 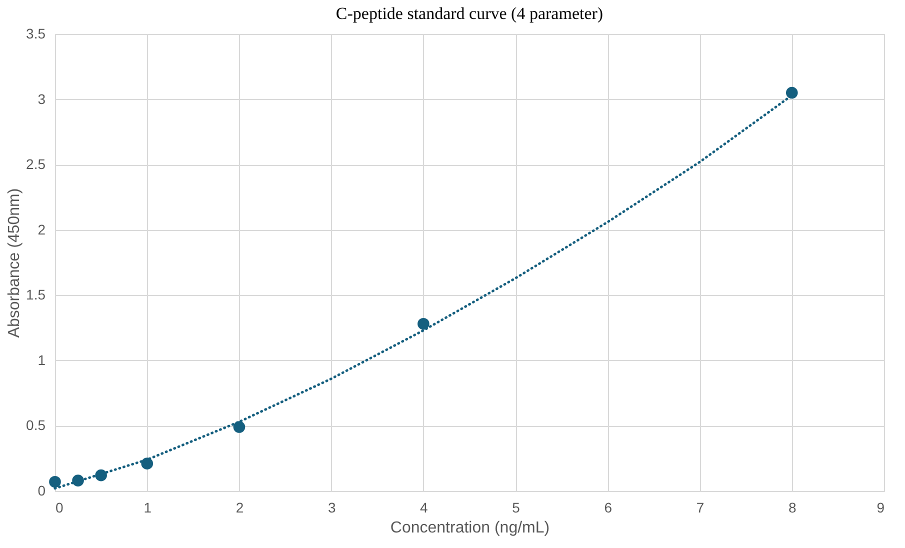 I want to click on chart-title: C-peptide standard curve (4 parameter), so click(x=470, y=13).